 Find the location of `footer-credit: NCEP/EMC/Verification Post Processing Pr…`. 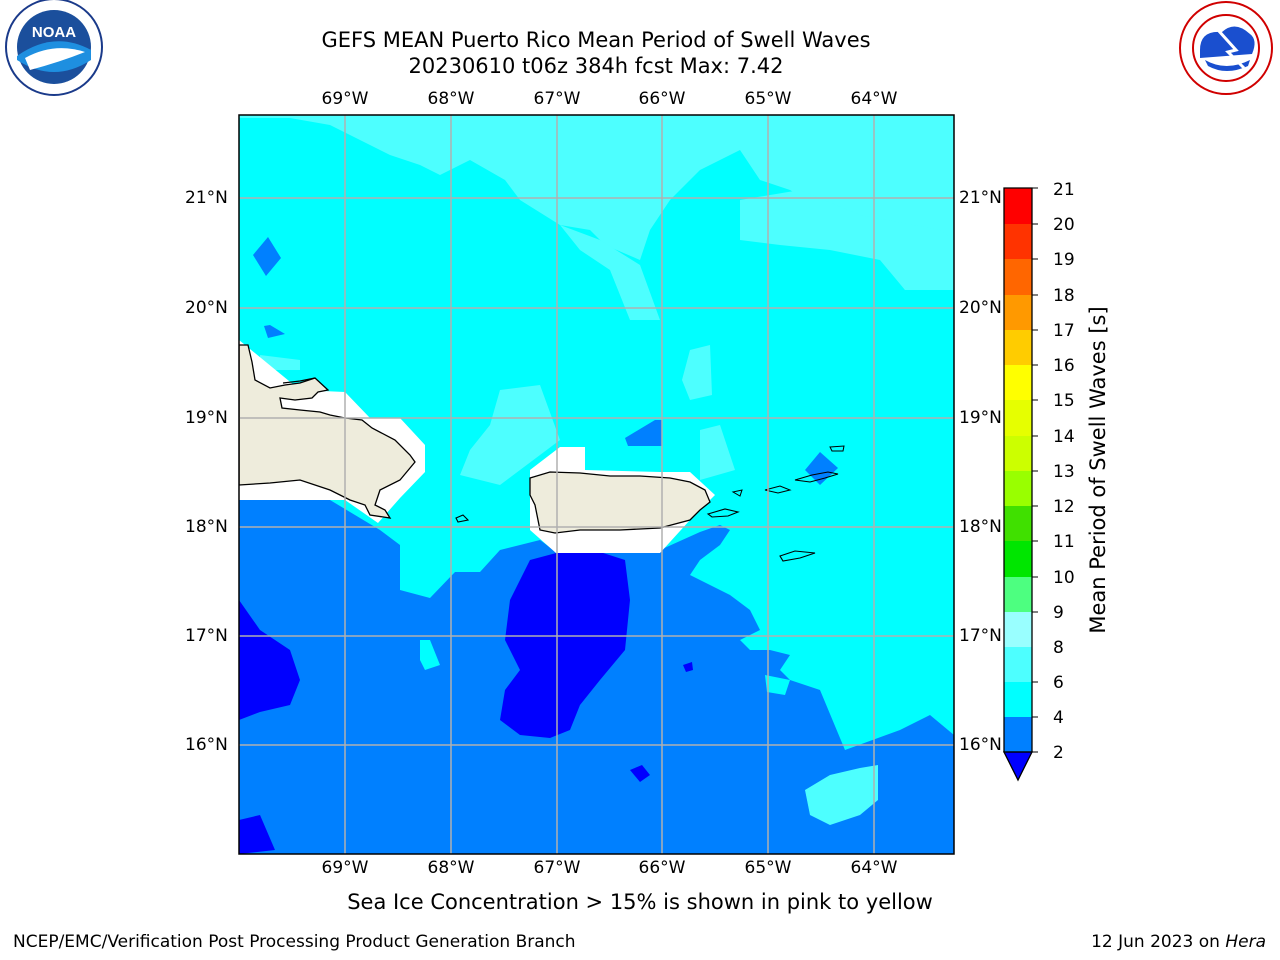

footer-credit: NCEP/EMC/Verification Post Processing Pr… is located at coordinates (294, 942).